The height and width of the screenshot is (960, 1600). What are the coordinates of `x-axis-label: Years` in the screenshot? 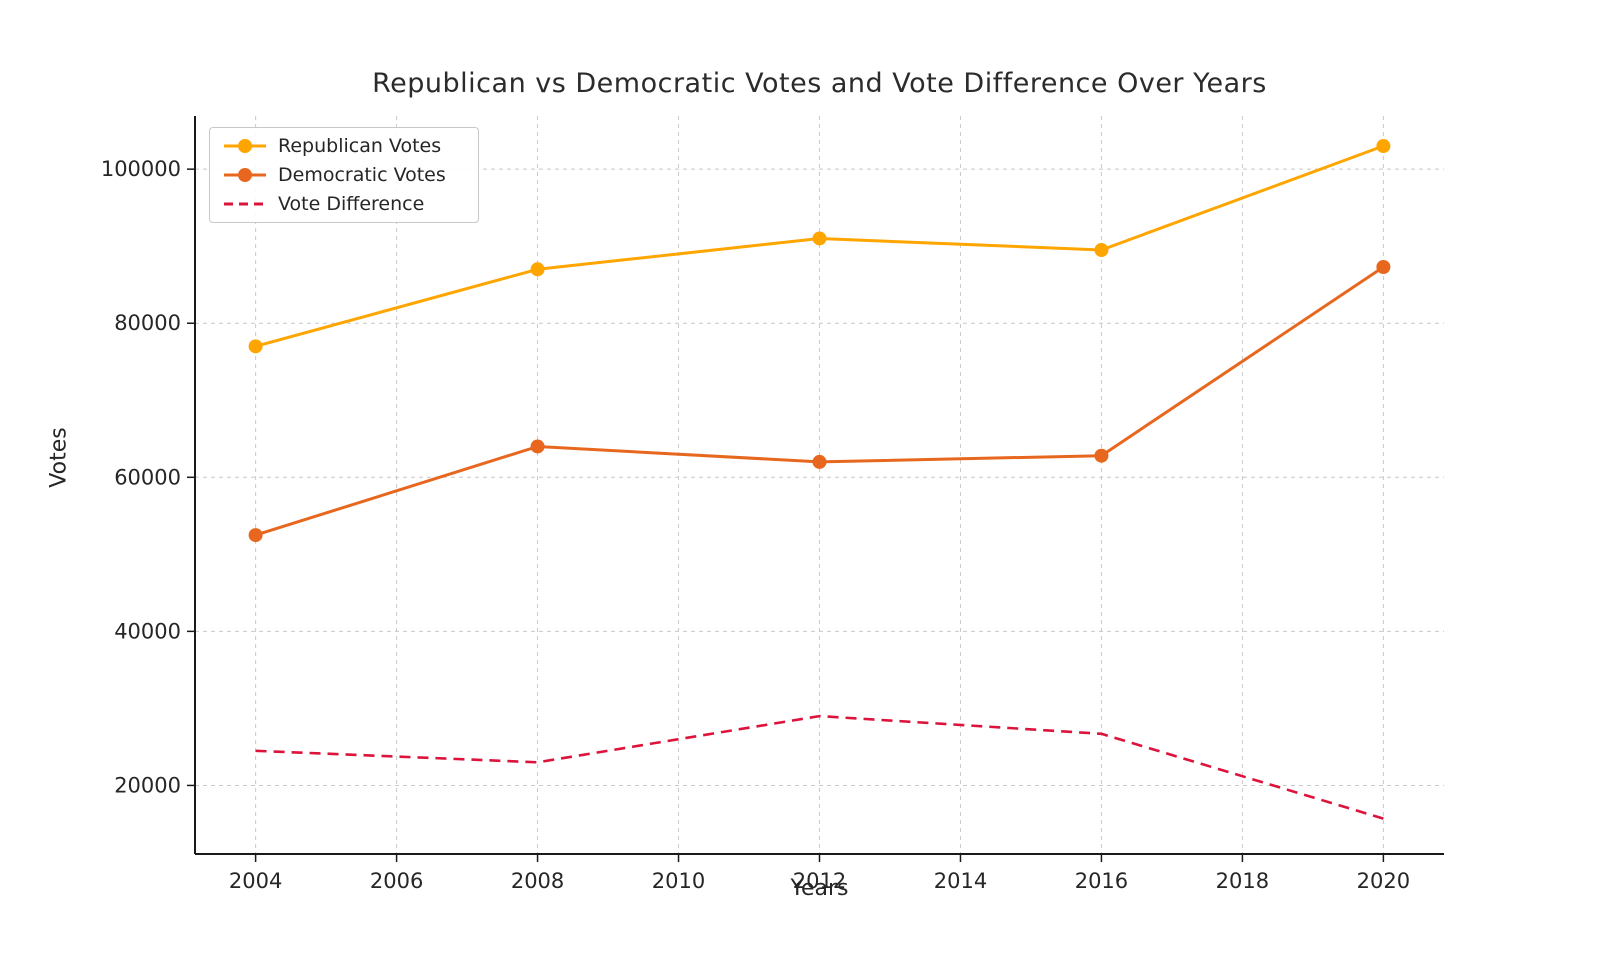 It's located at (819, 888).